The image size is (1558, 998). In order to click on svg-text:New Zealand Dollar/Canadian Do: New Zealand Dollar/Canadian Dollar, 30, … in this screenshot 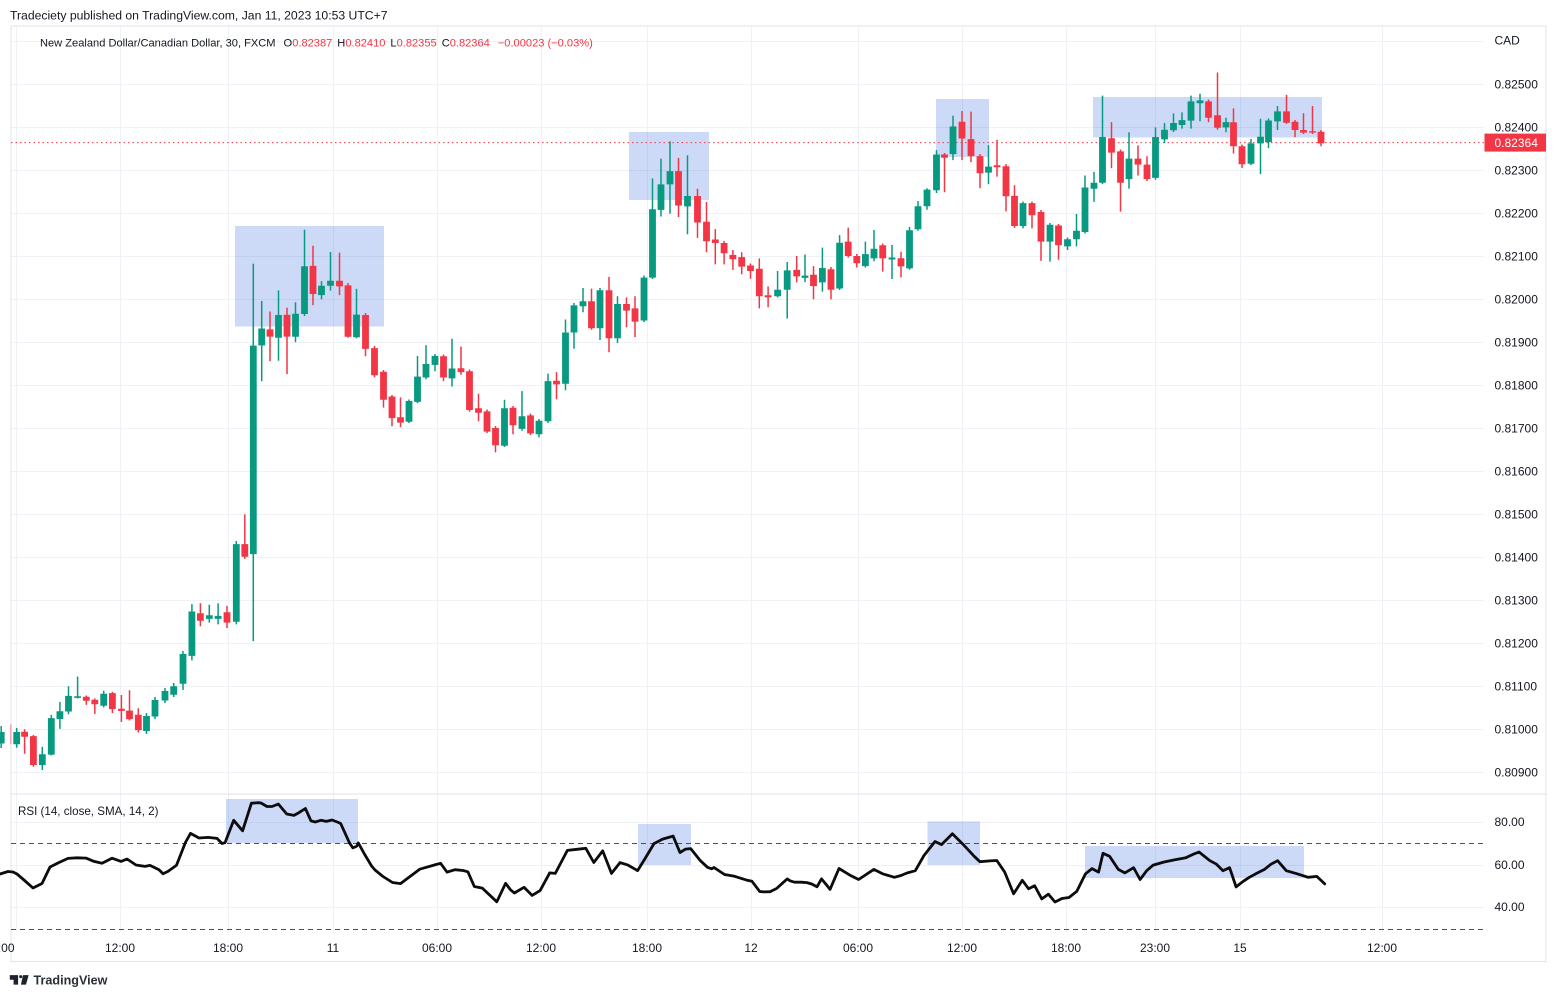, I will do `click(316, 44)`.